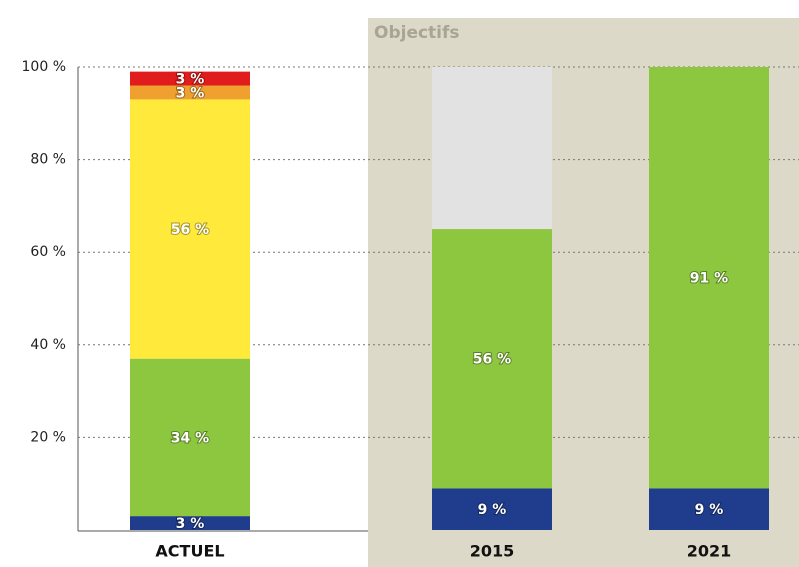 The image size is (799, 567). What do you see at coordinates (709, 551) in the screenshot?
I see `x-tick-label: 2021` at bounding box center [709, 551].